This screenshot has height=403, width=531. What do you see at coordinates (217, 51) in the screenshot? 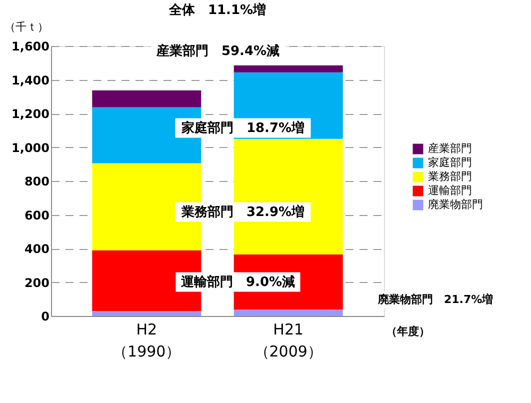
I see `annotation: 産業部門 59.4%減` at bounding box center [217, 51].